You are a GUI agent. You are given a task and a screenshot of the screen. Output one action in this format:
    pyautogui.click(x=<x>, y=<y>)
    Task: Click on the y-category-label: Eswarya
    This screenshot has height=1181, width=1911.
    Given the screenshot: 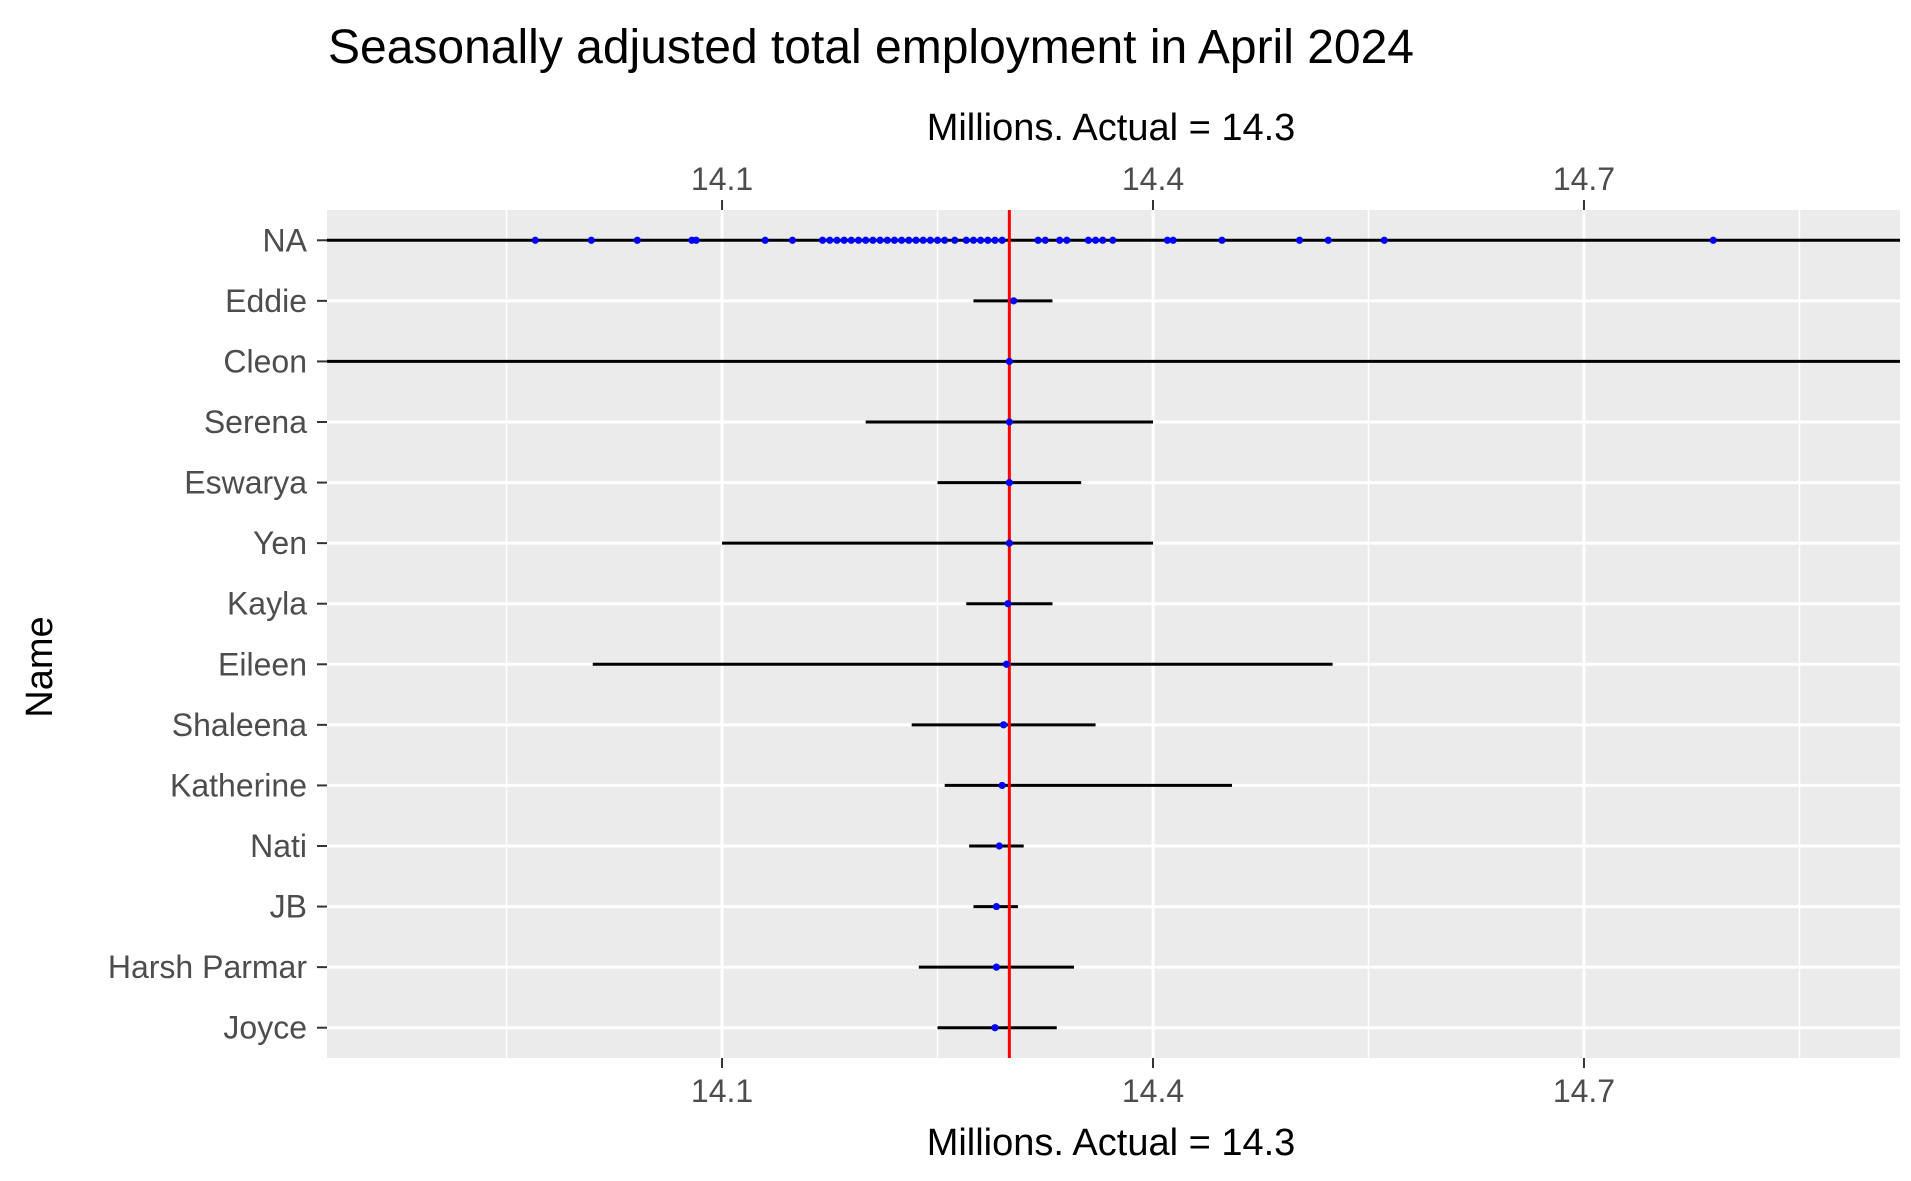 What is the action you would take?
    pyautogui.click(x=245, y=483)
    